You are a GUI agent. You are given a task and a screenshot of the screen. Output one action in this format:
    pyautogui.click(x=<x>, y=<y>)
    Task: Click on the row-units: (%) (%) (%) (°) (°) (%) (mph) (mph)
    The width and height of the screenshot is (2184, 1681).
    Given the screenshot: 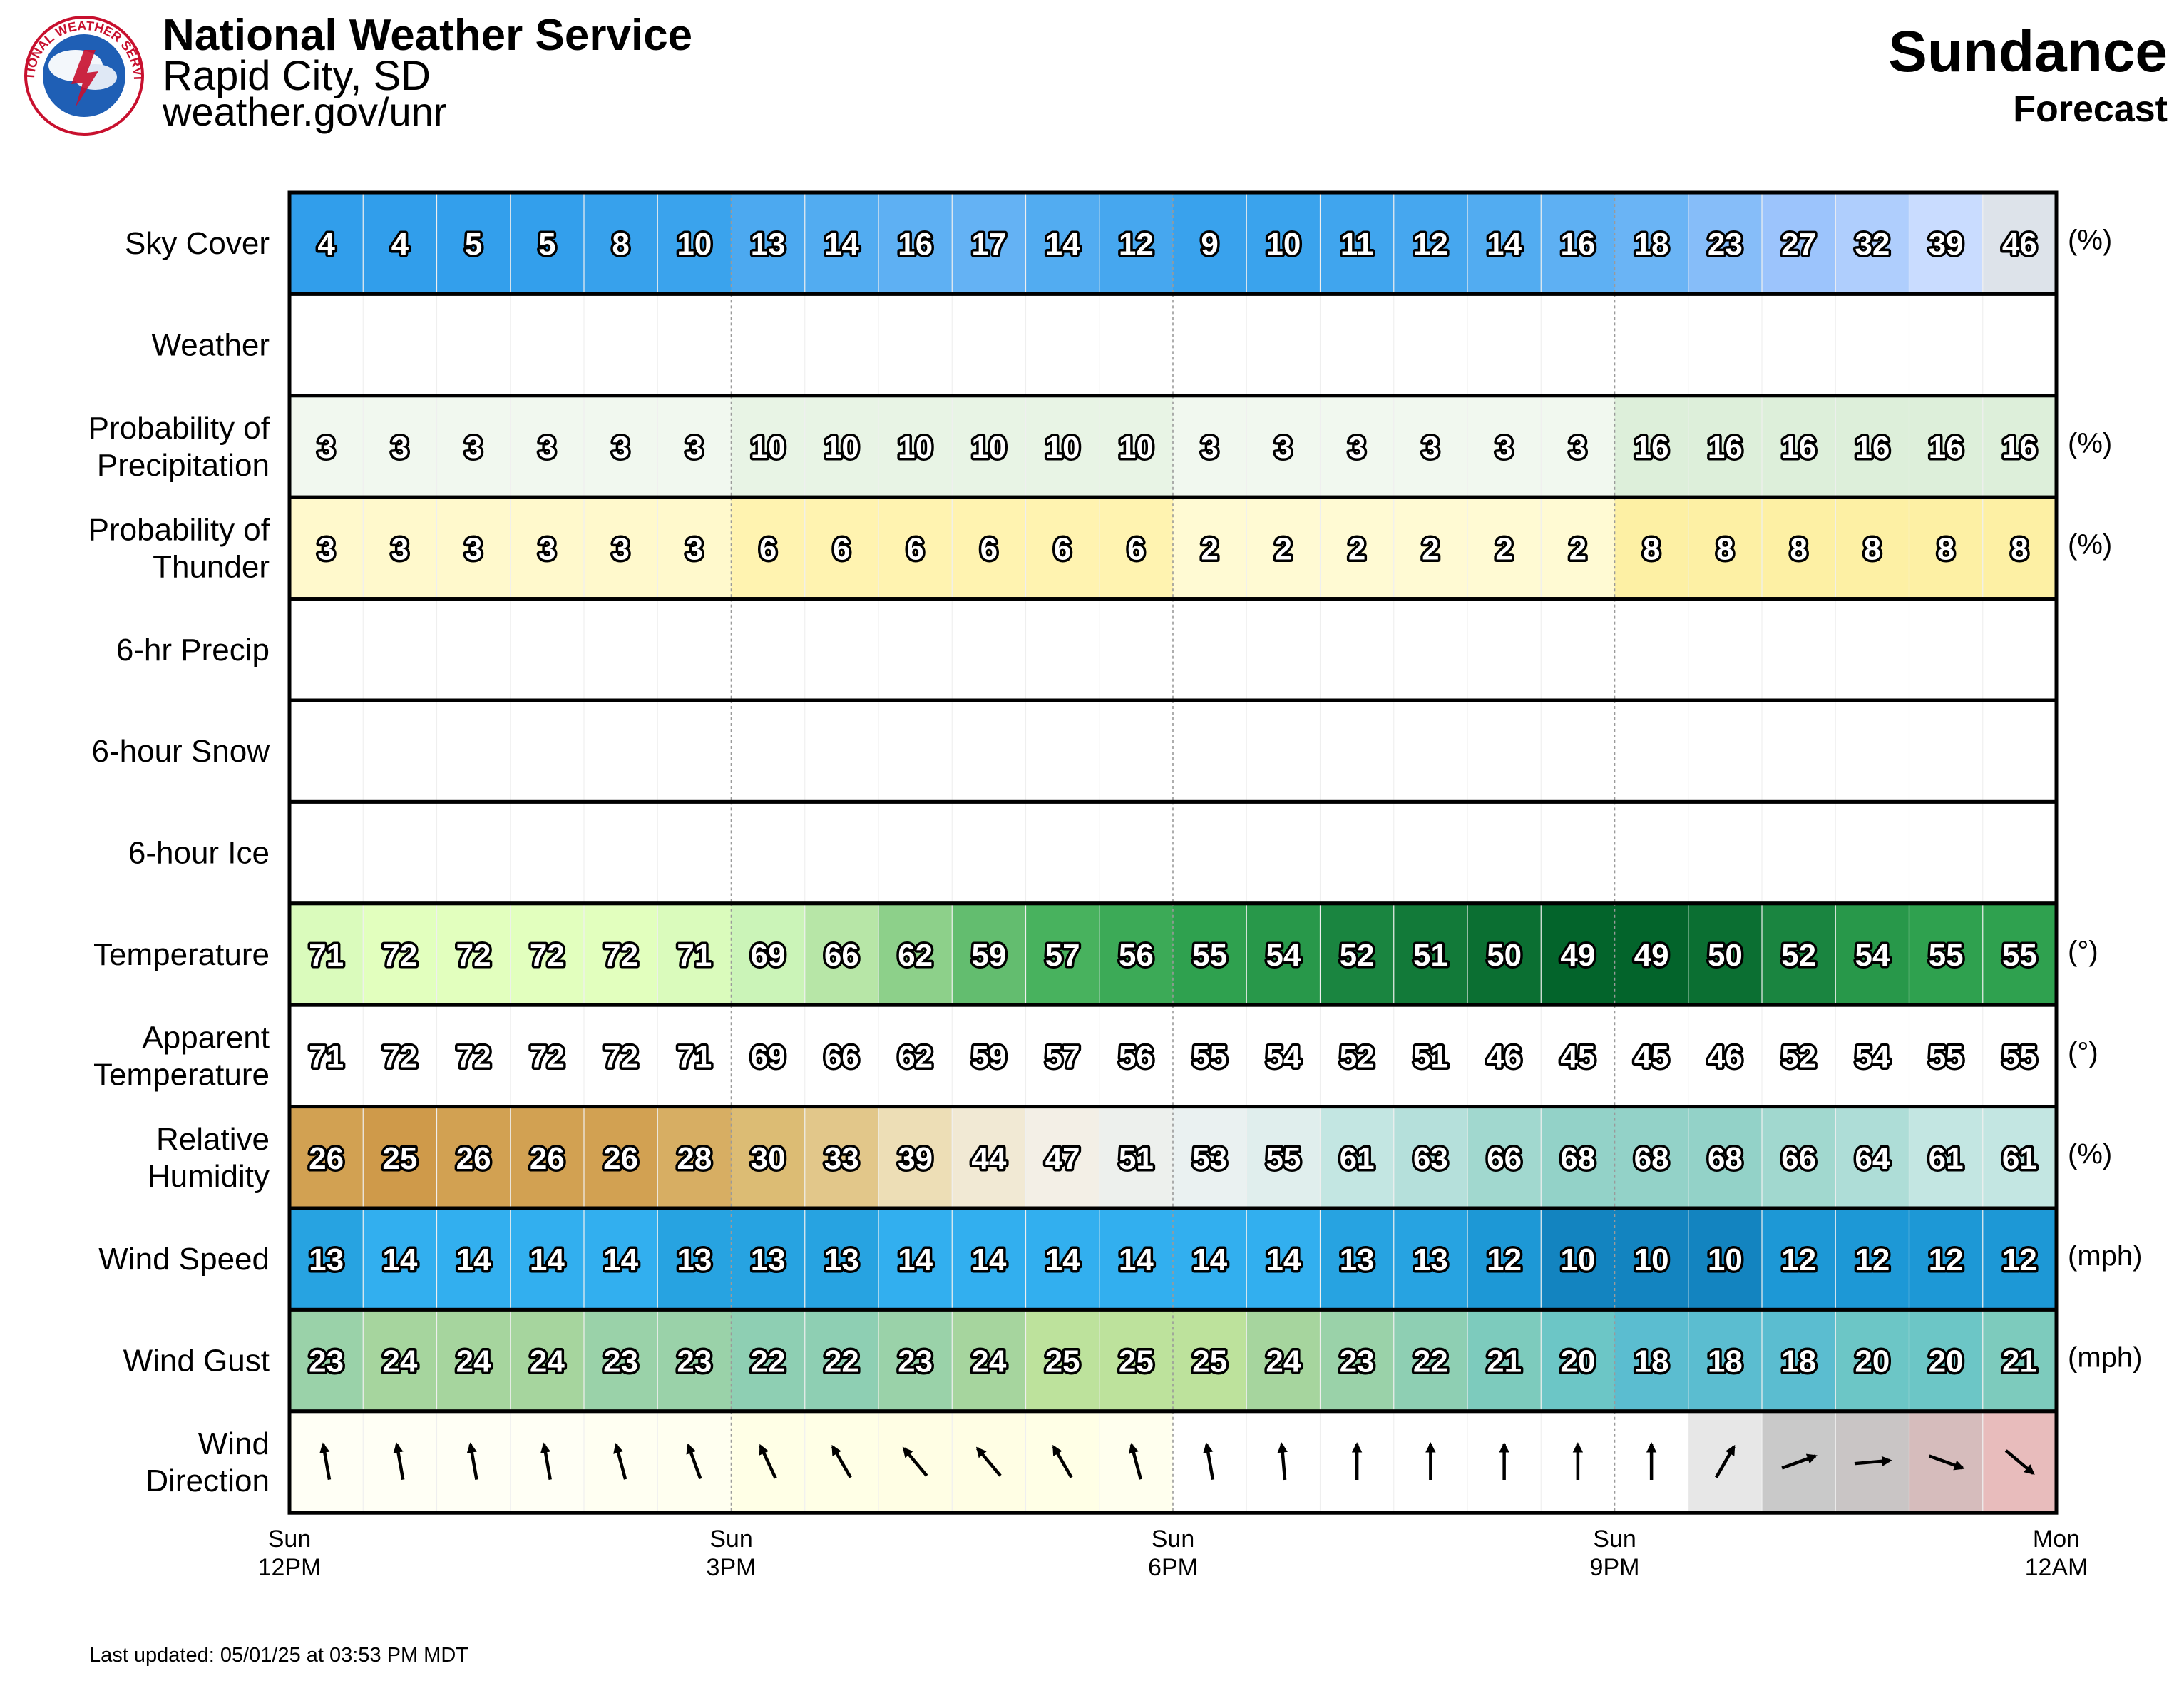 What is the action you would take?
    pyautogui.click(x=2105, y=799)
    